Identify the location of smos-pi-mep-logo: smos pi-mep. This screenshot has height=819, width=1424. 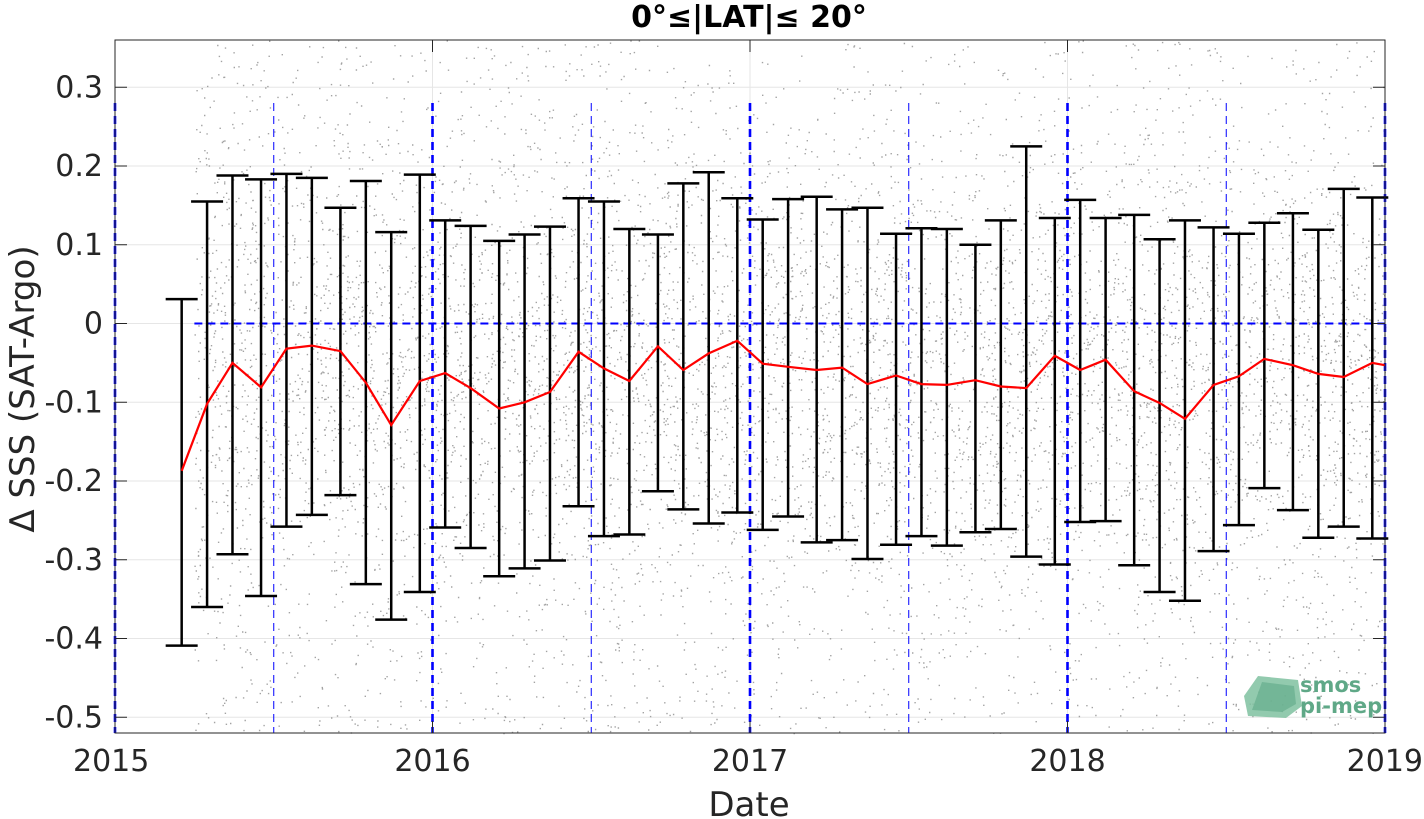
(1313, 695).